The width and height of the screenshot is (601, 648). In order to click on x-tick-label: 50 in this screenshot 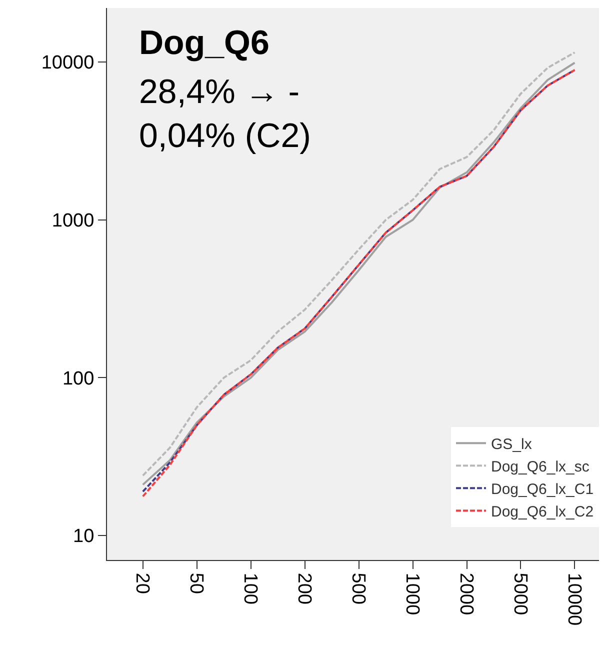, I will do `click(196, 583)`.